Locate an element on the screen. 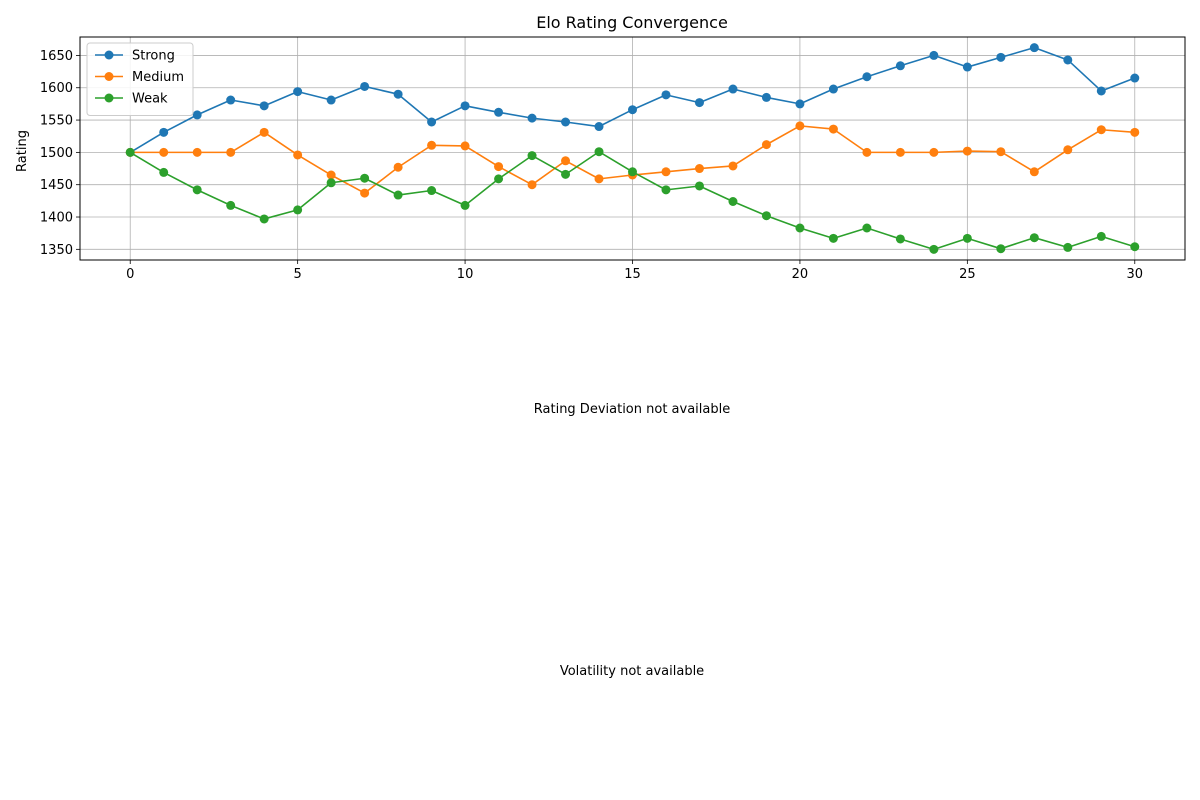 The image size is (1200, 800). x-tick-label: 15 is located at coordinates (632, 274).